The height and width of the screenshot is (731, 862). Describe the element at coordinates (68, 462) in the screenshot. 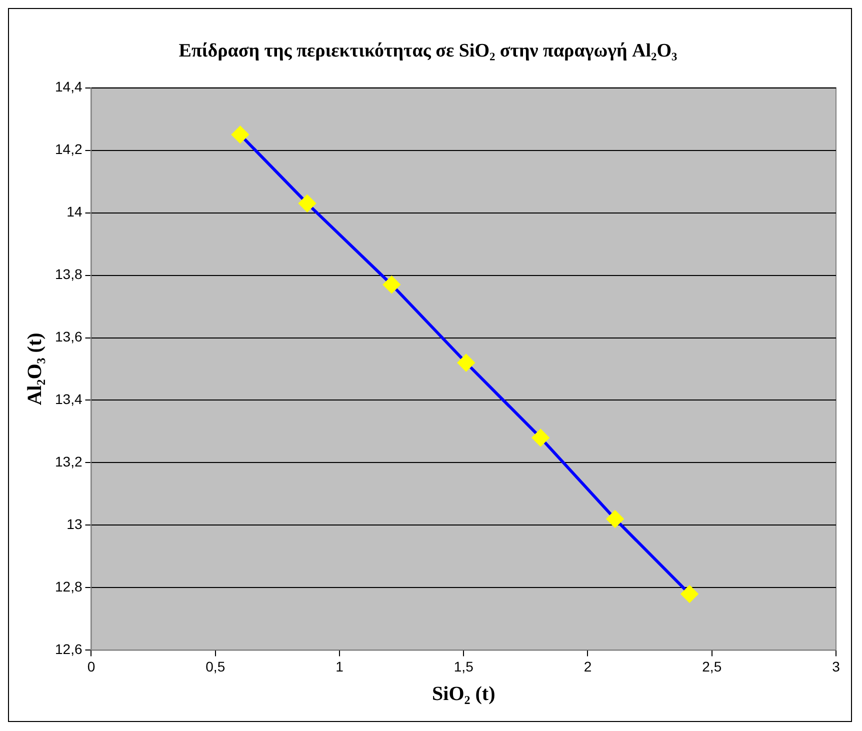

I see `y-tick-label: 13,2` at that location.